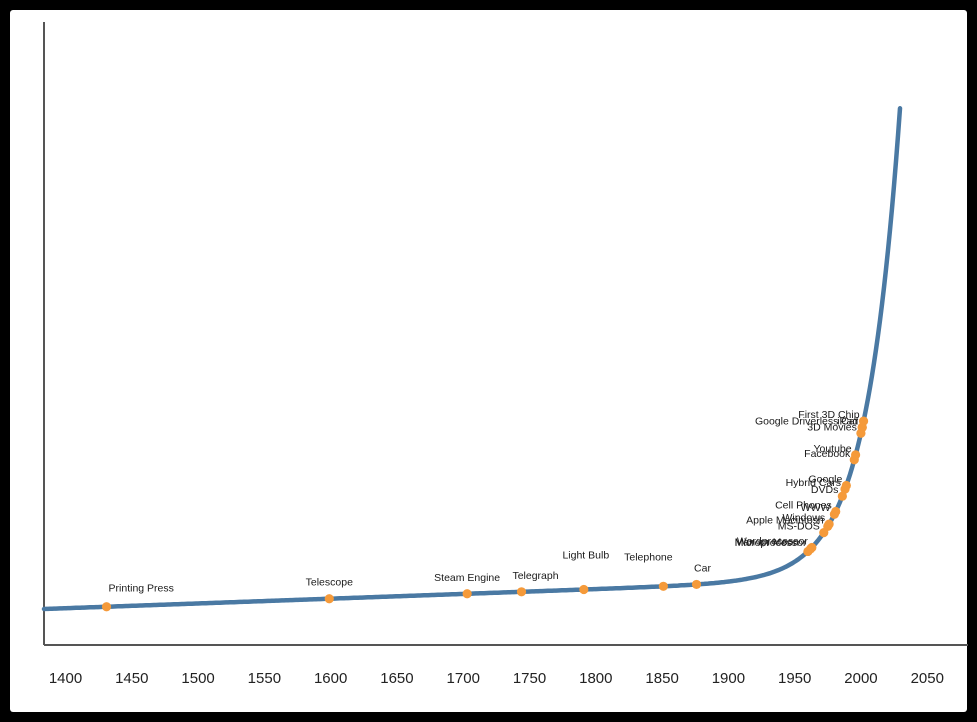  Describe the element at coordinates (396, 678) in the screenshot. I see `x-tick-label: 1650` at that location.